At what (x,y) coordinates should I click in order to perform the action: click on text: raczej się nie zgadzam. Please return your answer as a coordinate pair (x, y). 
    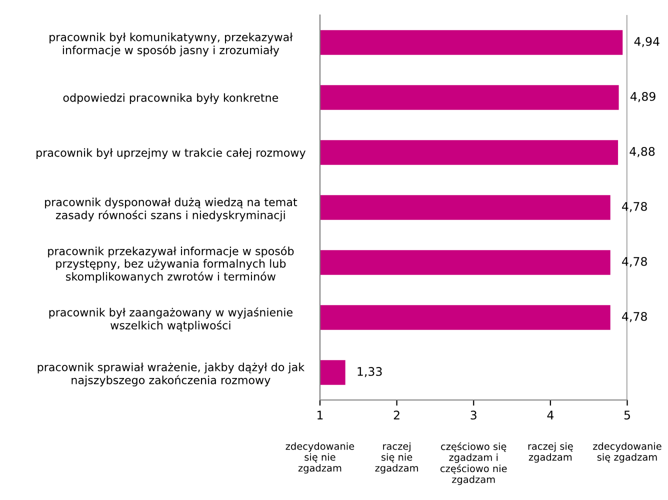
    Looking at the image, I should click on (396, 458).